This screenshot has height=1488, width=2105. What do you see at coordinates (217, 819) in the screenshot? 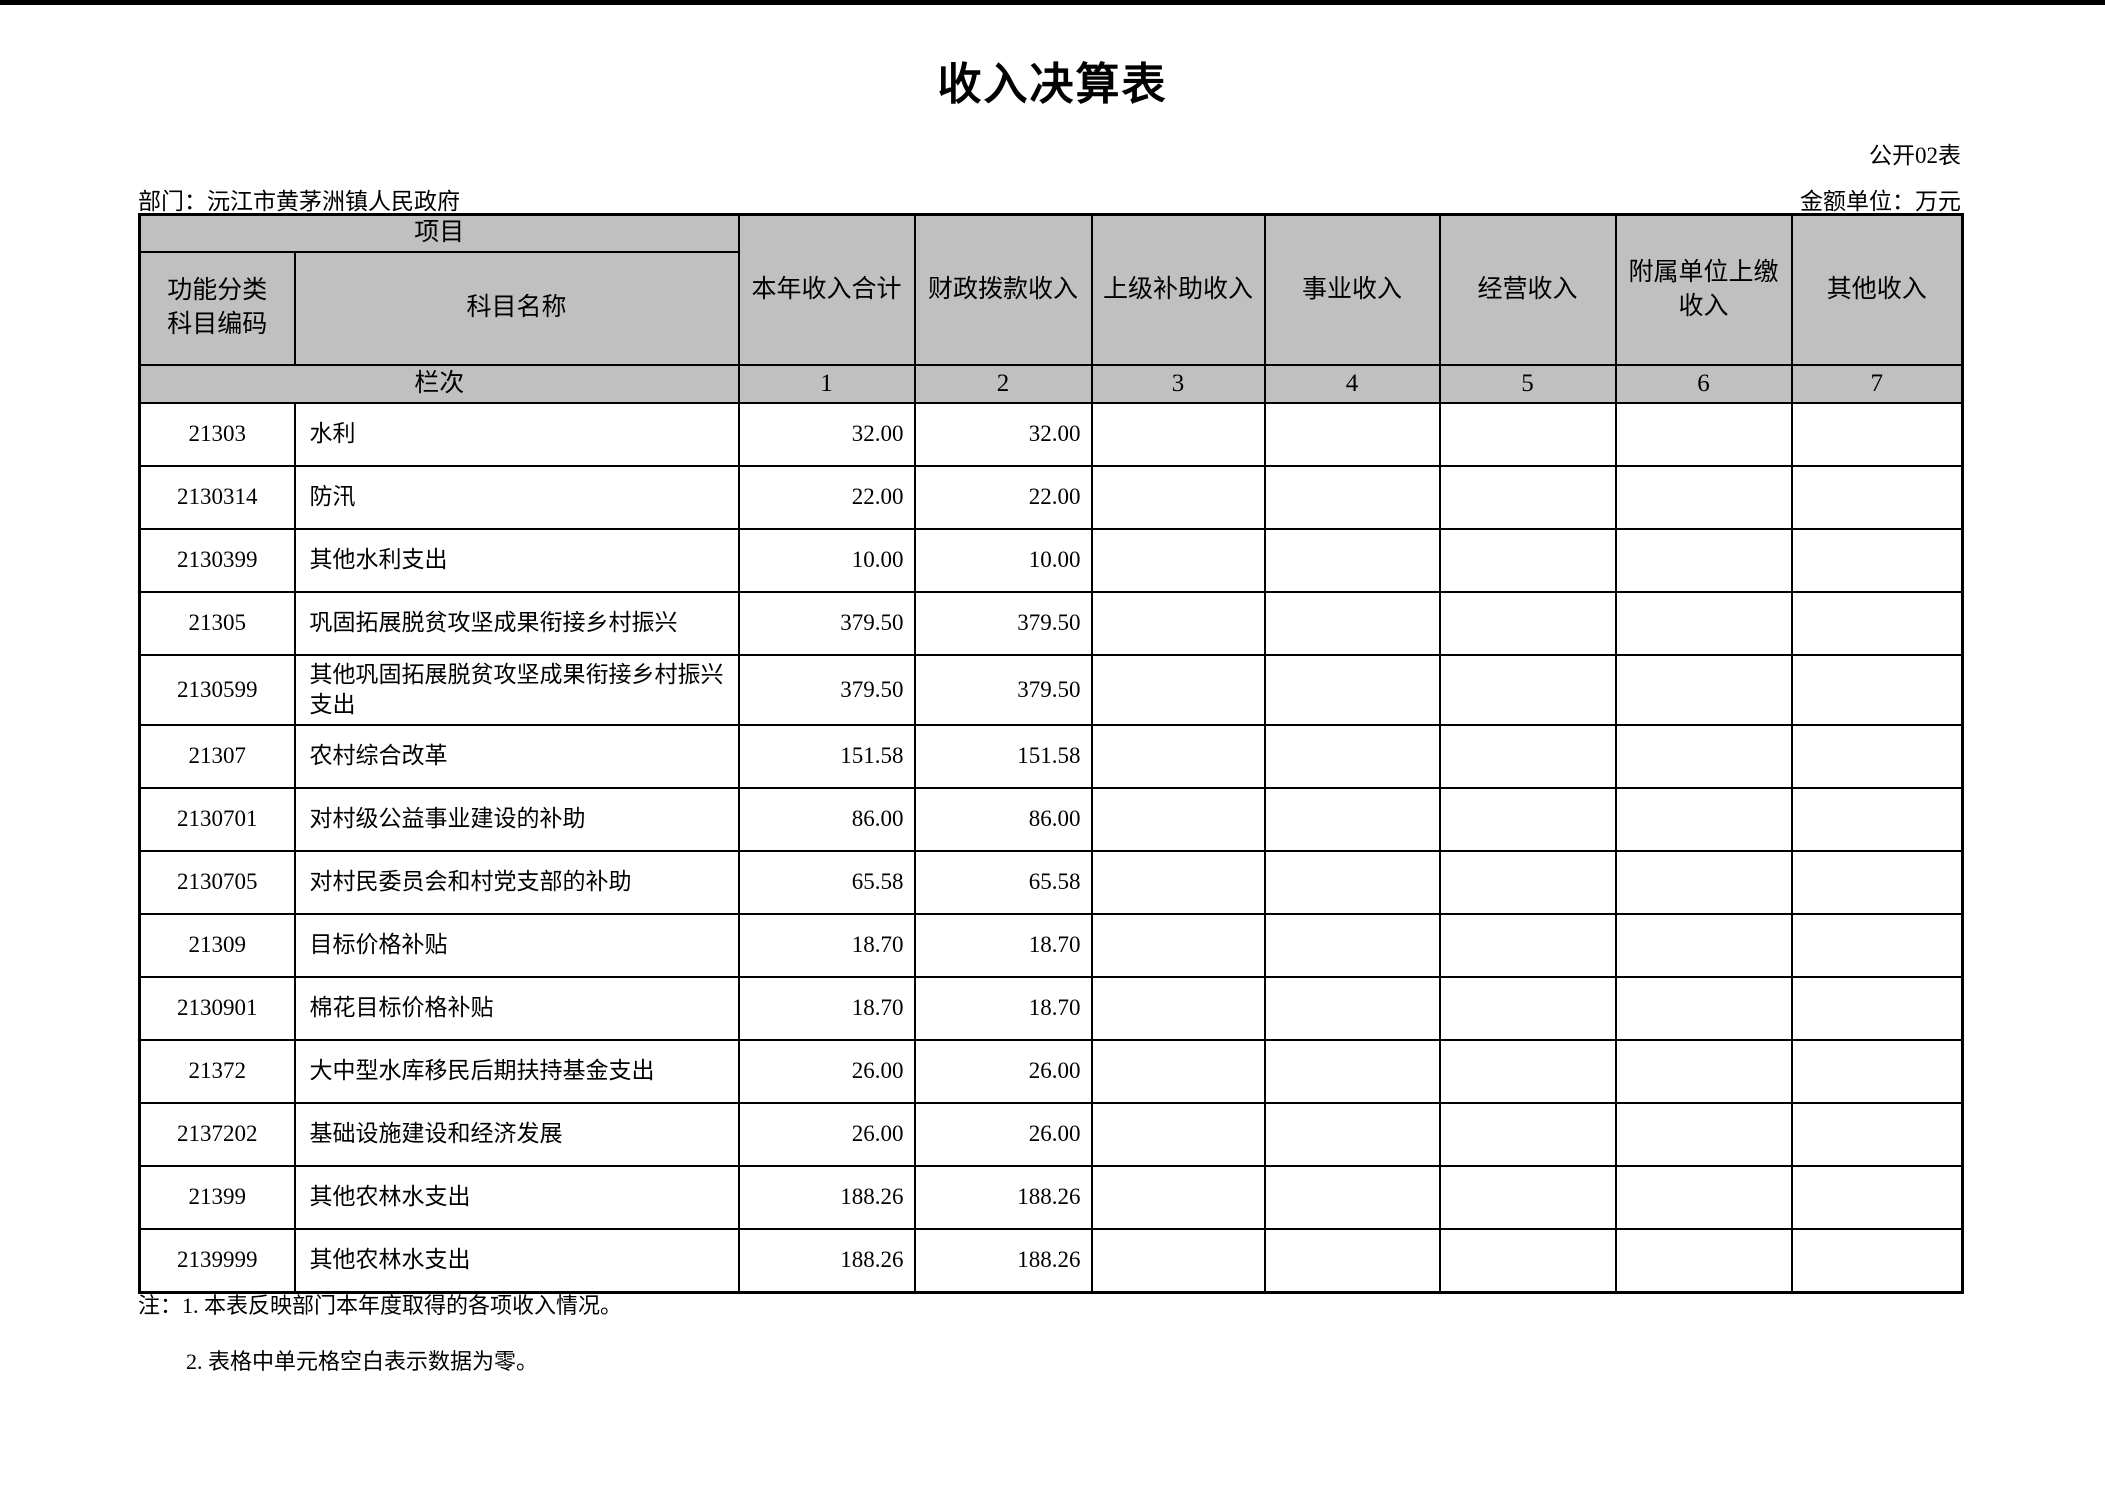
I see `cell-code: 2130701` at bounding box center [217, 819].